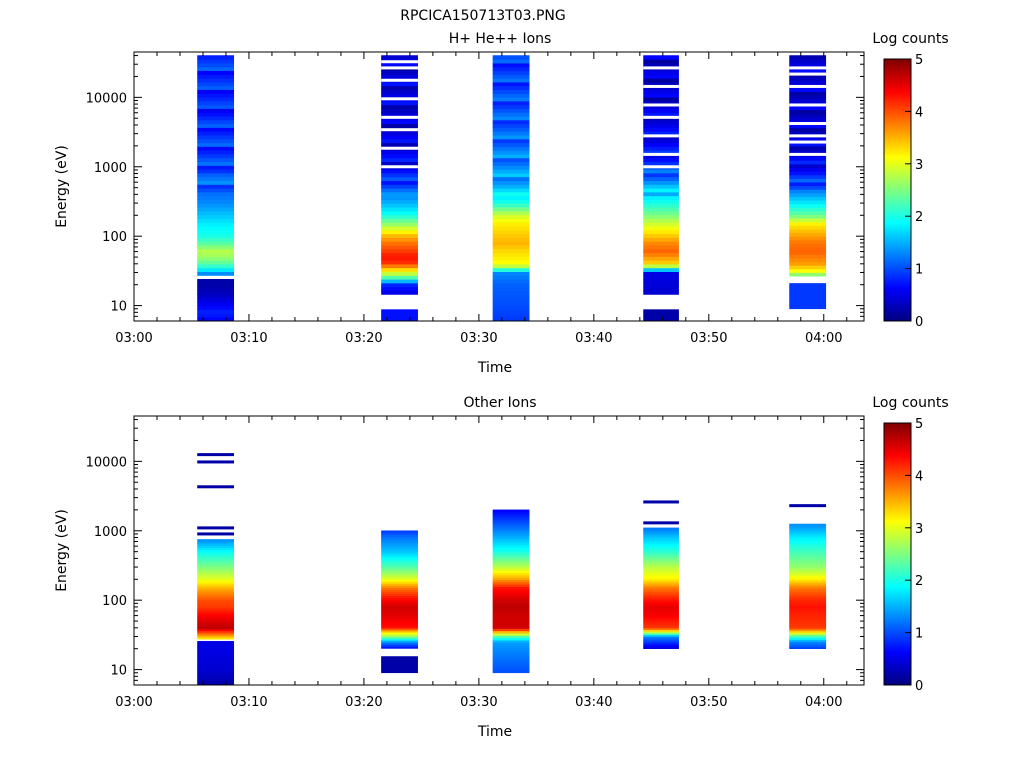 This screenshot has width=1024, height=768. I want to click on x-tick-label: 03:30, so click(478, 702).